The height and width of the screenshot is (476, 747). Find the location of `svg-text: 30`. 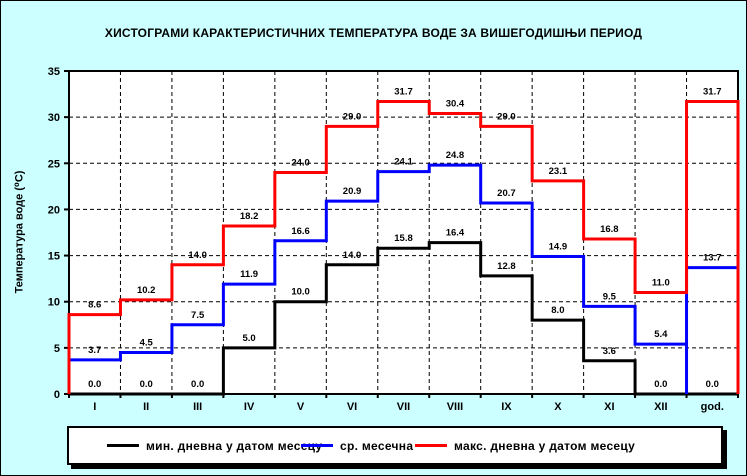

svg-text: 30 is located at coordinates (54, 118).